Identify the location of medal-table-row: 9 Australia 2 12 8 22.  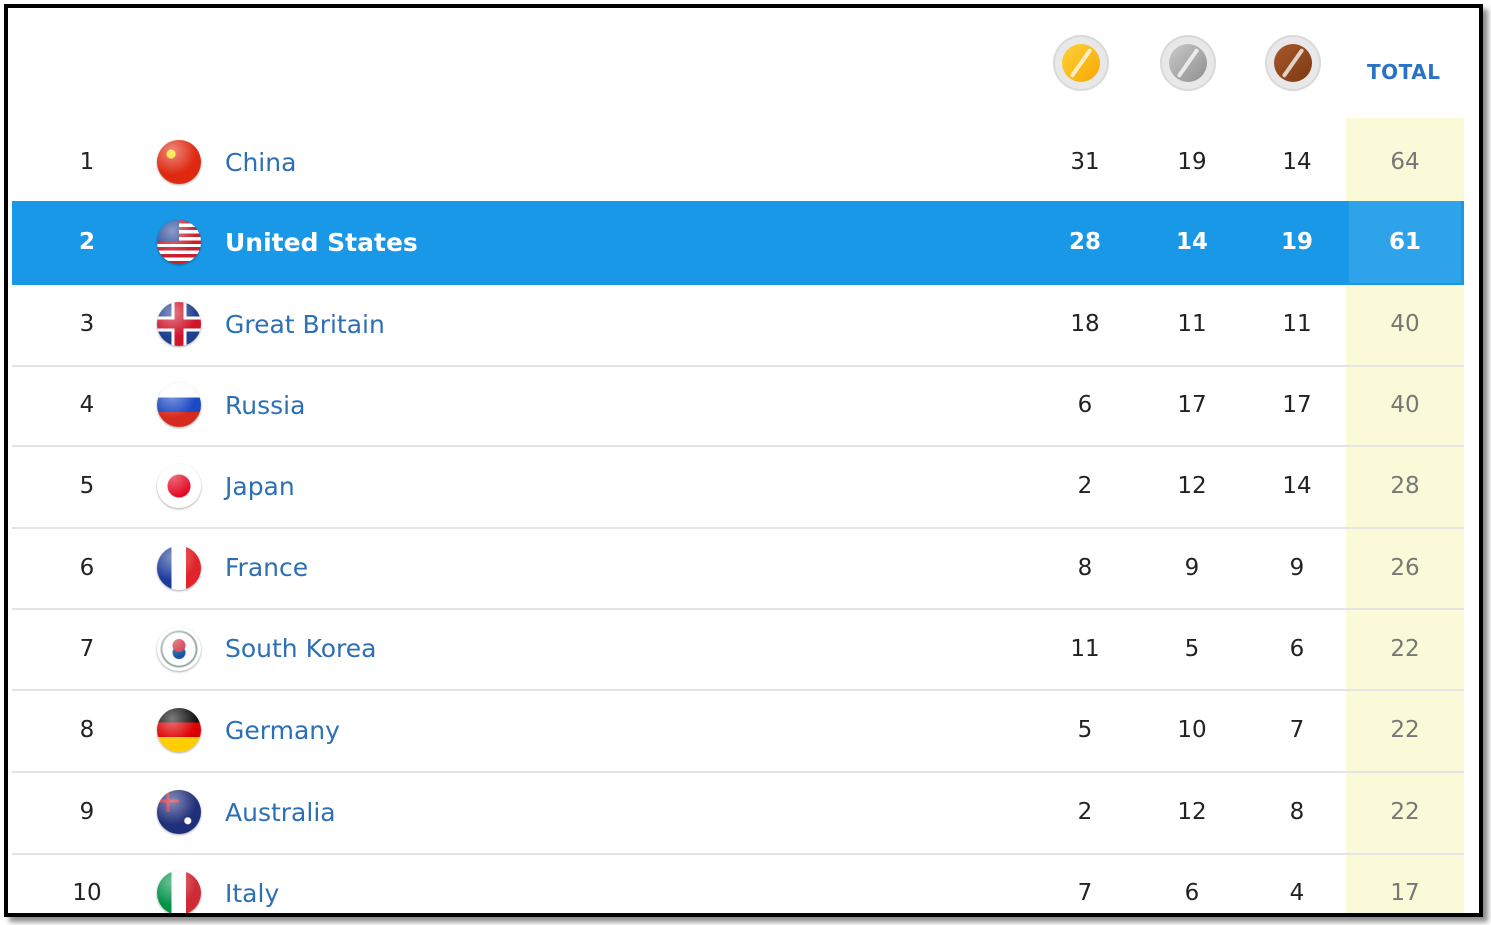
(738, 813).